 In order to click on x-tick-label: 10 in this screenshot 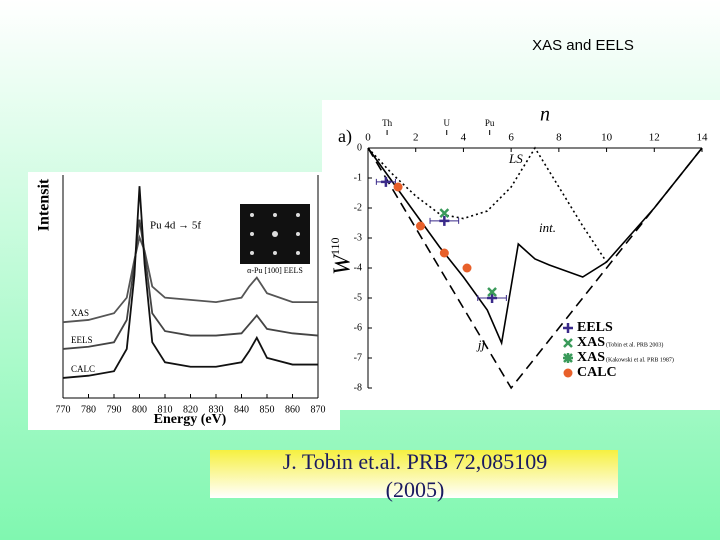, I will do `click(607, 138)`.